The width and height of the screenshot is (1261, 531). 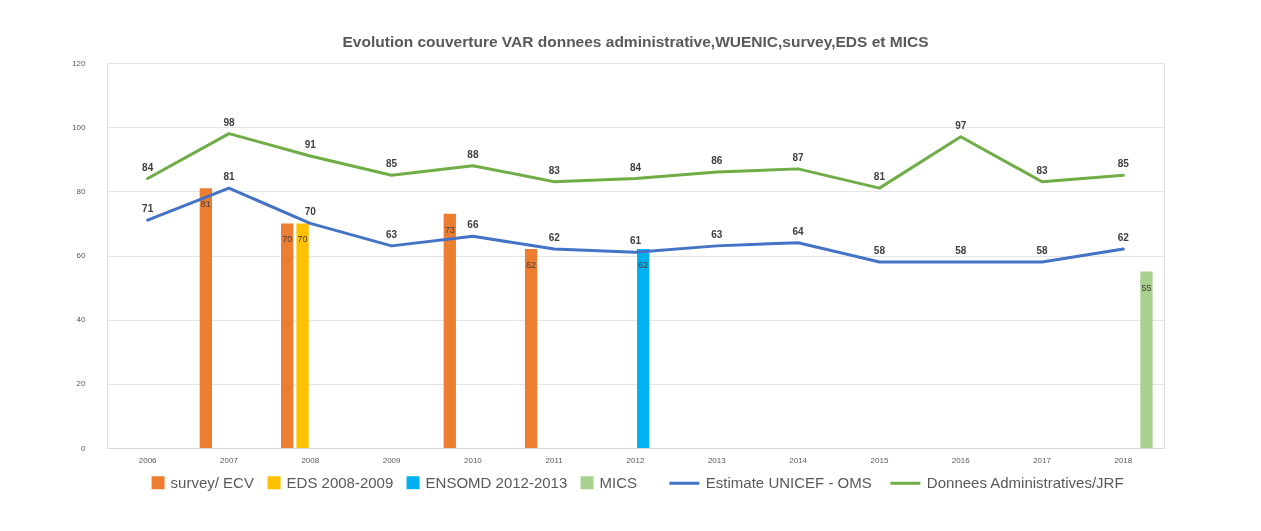 I want to click on y-tick-label: 20, so click(x=81, y=384).